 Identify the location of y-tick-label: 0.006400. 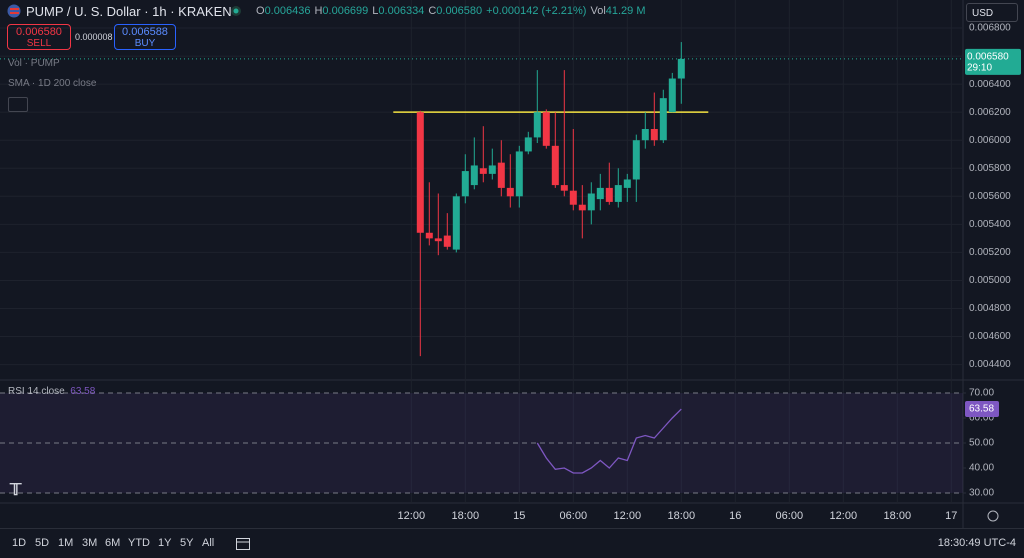
(990, 84).